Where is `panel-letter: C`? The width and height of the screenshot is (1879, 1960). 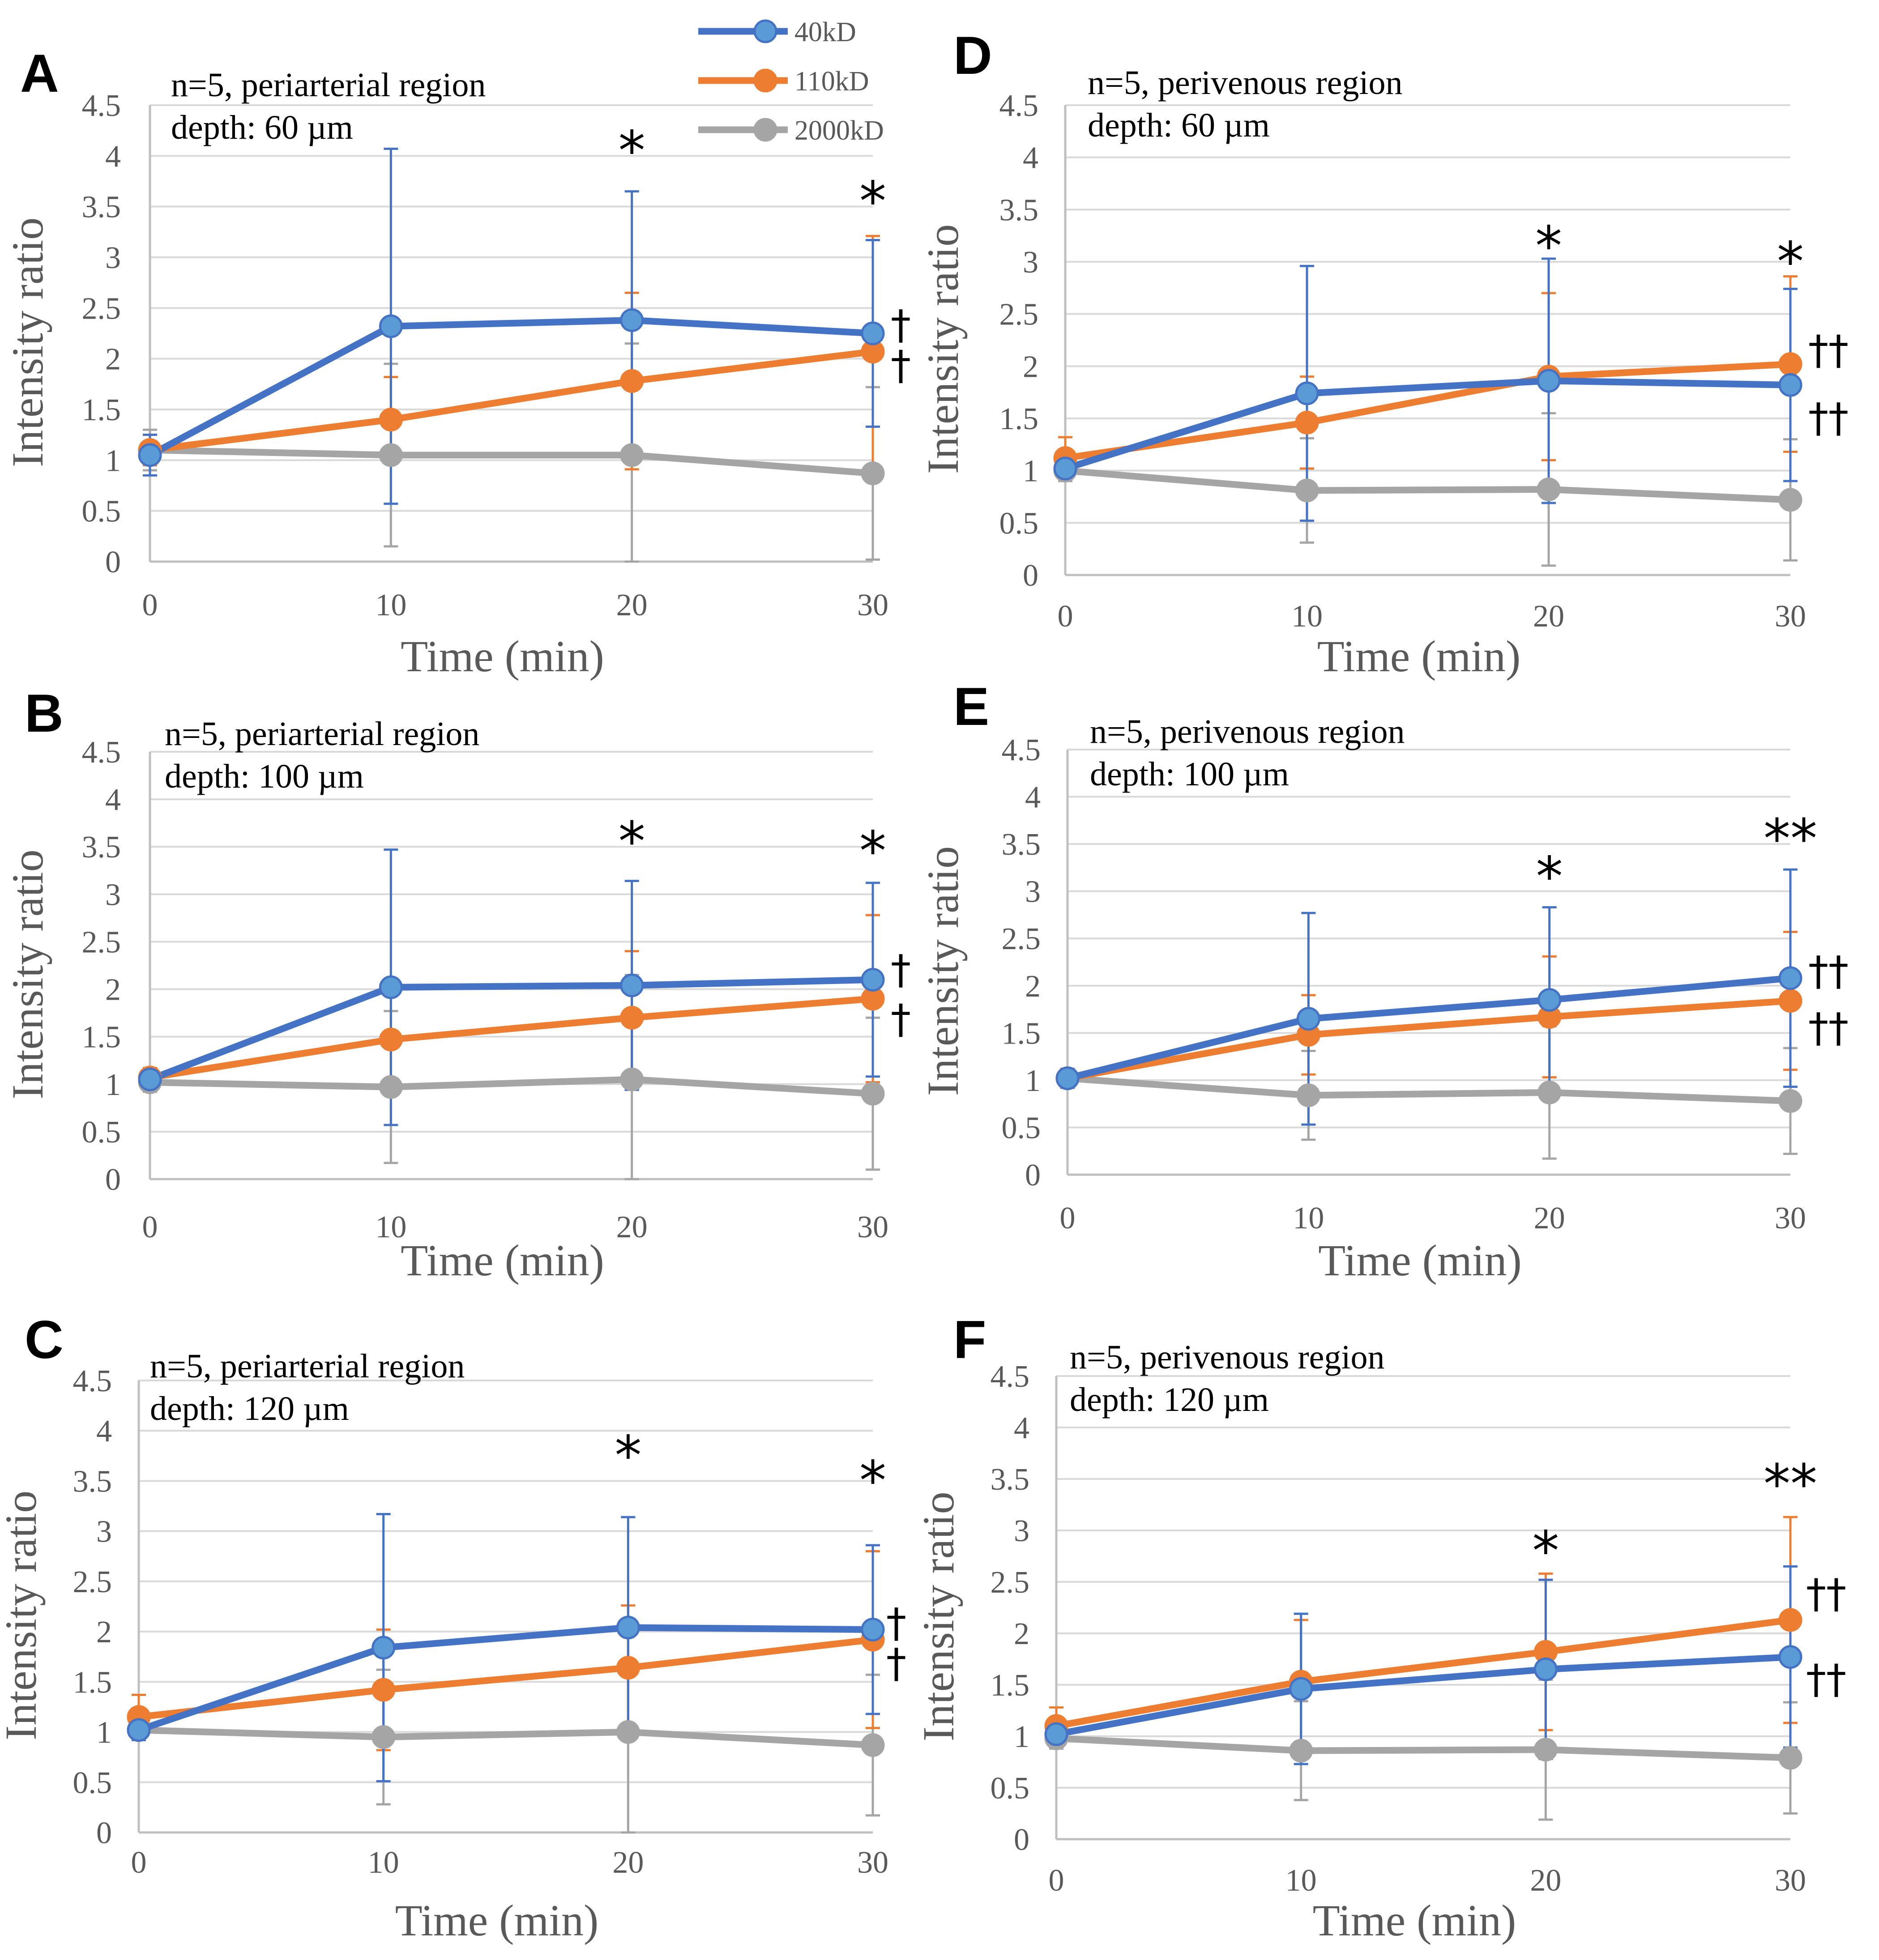
panel-letter: C is located at coordinates (44, 1340).